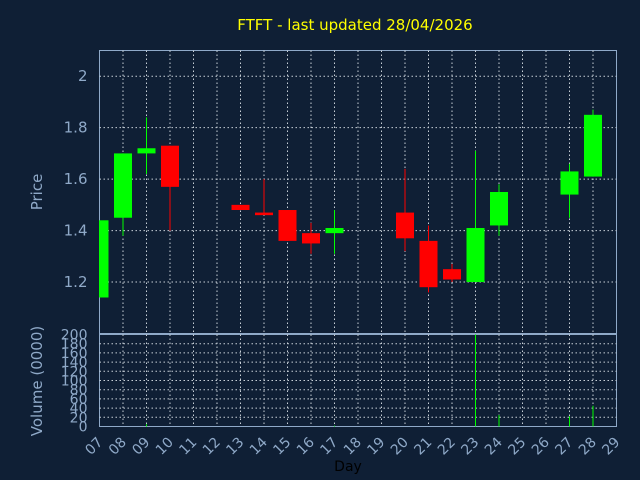 This screenshot has width=640, height=480. I want to click on price-tick-label: 1.8, so click(76, 128).